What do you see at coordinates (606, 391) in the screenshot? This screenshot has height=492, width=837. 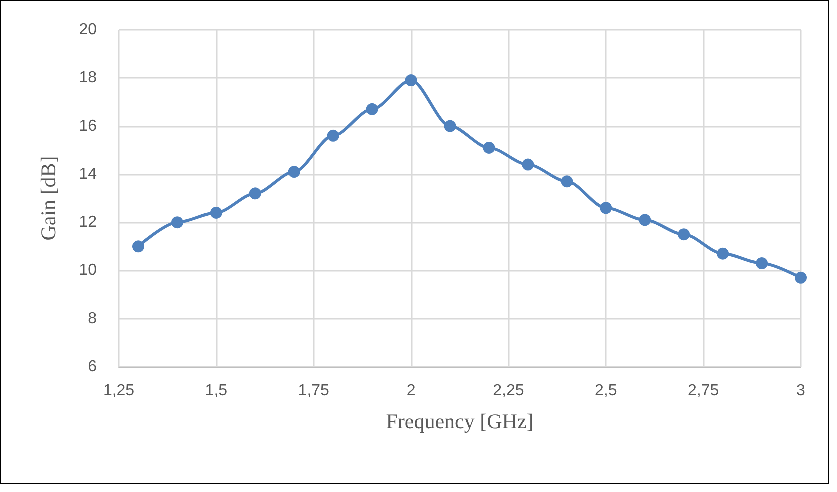 I see `x-tick-label: 2,5` at bounding box center [606, 391].